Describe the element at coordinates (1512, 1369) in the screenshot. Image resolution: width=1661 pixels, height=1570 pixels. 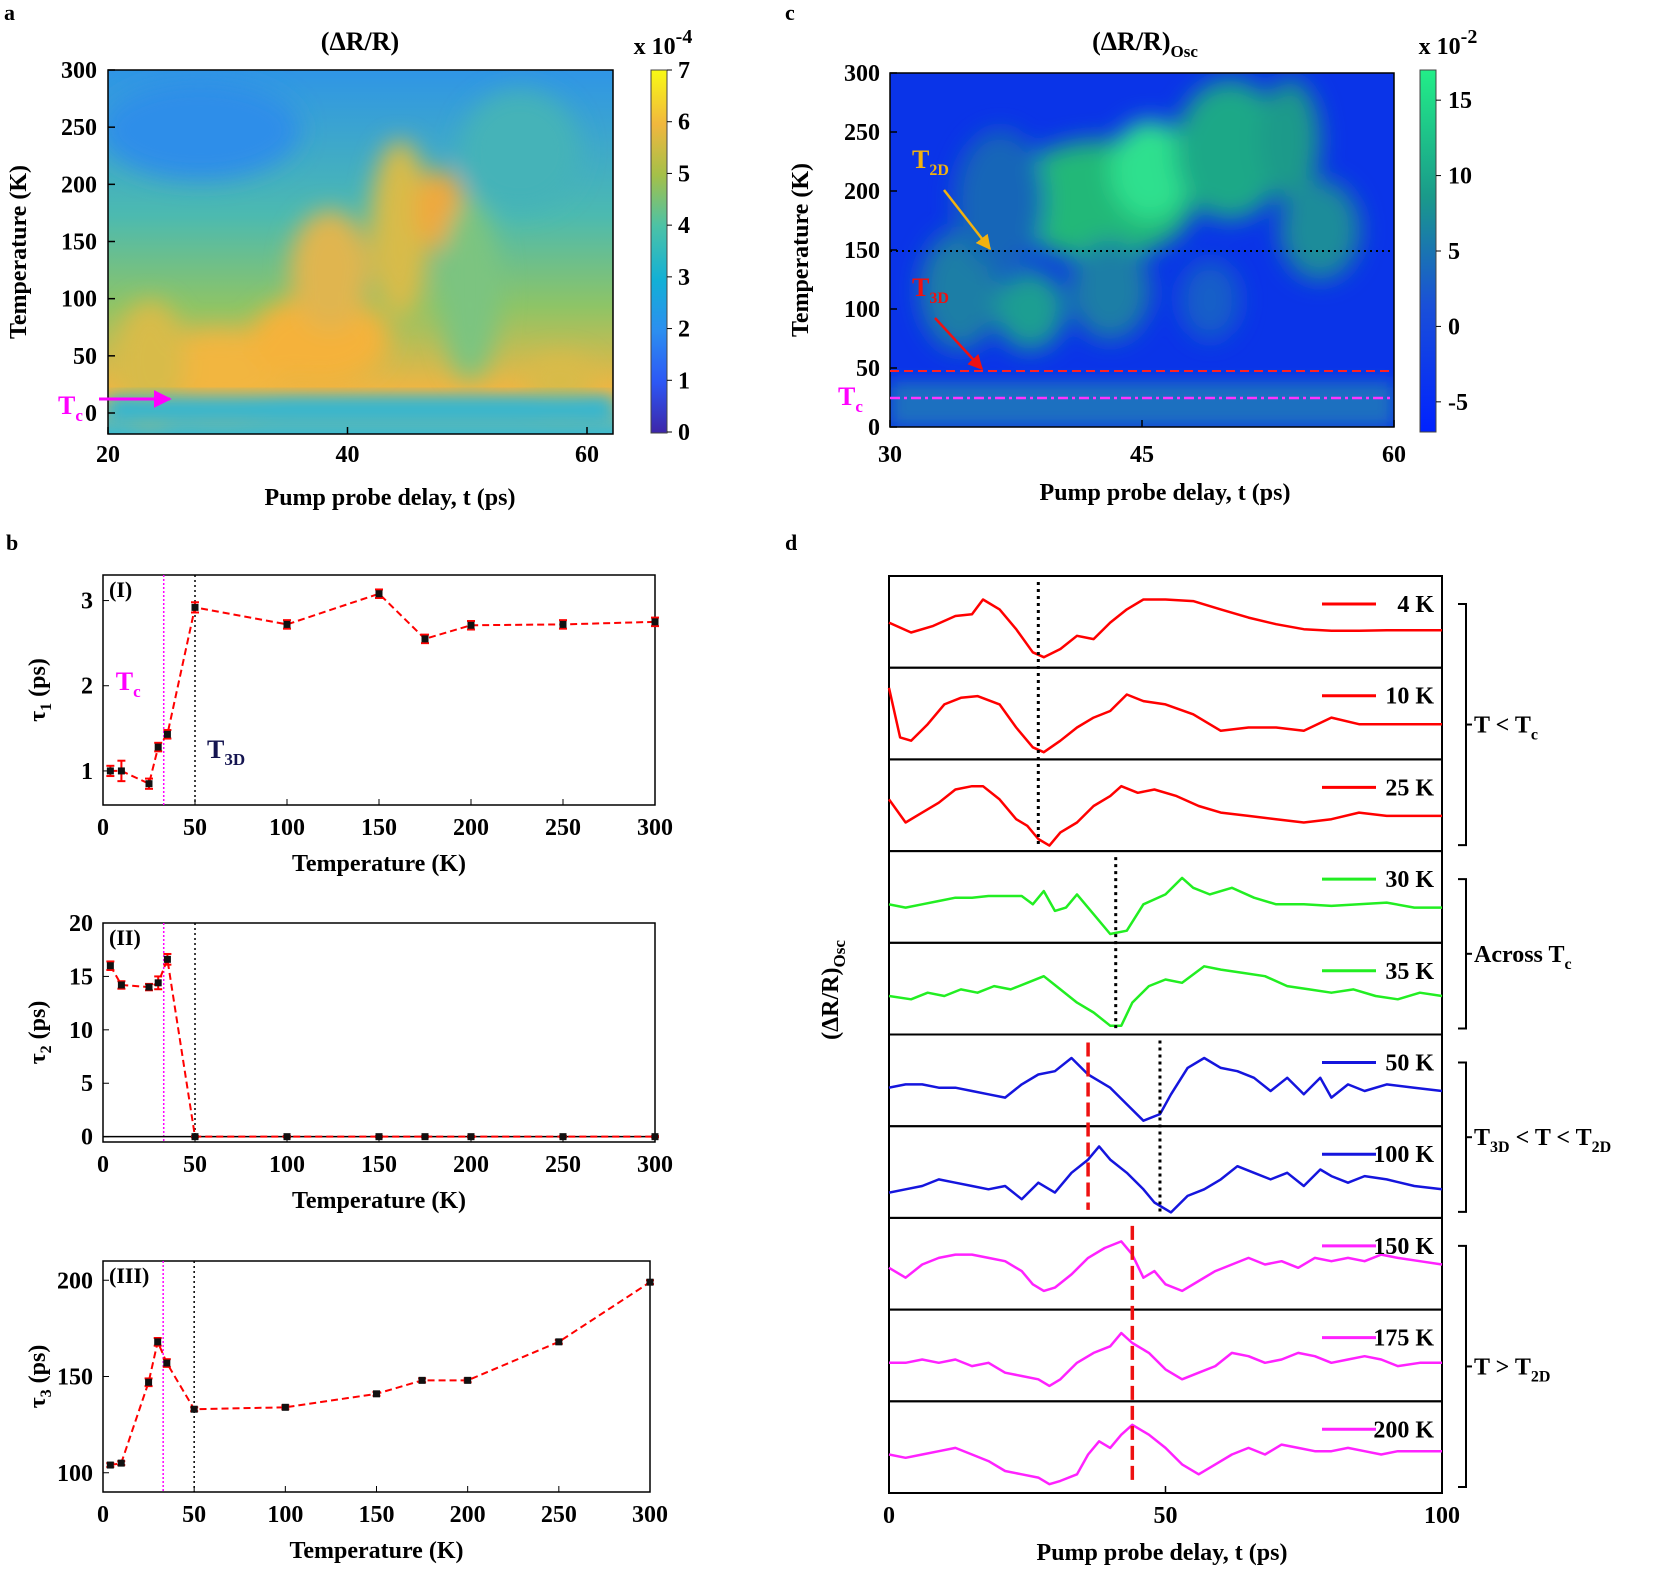
I see `group-label: T > T2D` at that location.